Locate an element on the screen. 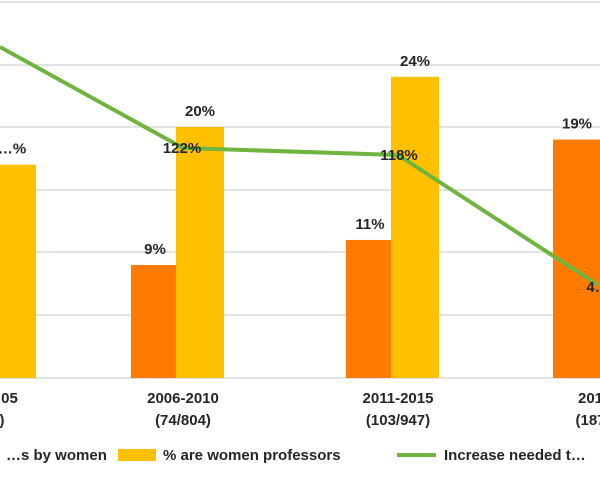  x-tick-period: 2011-2015 is located at coordinates (398, 398).